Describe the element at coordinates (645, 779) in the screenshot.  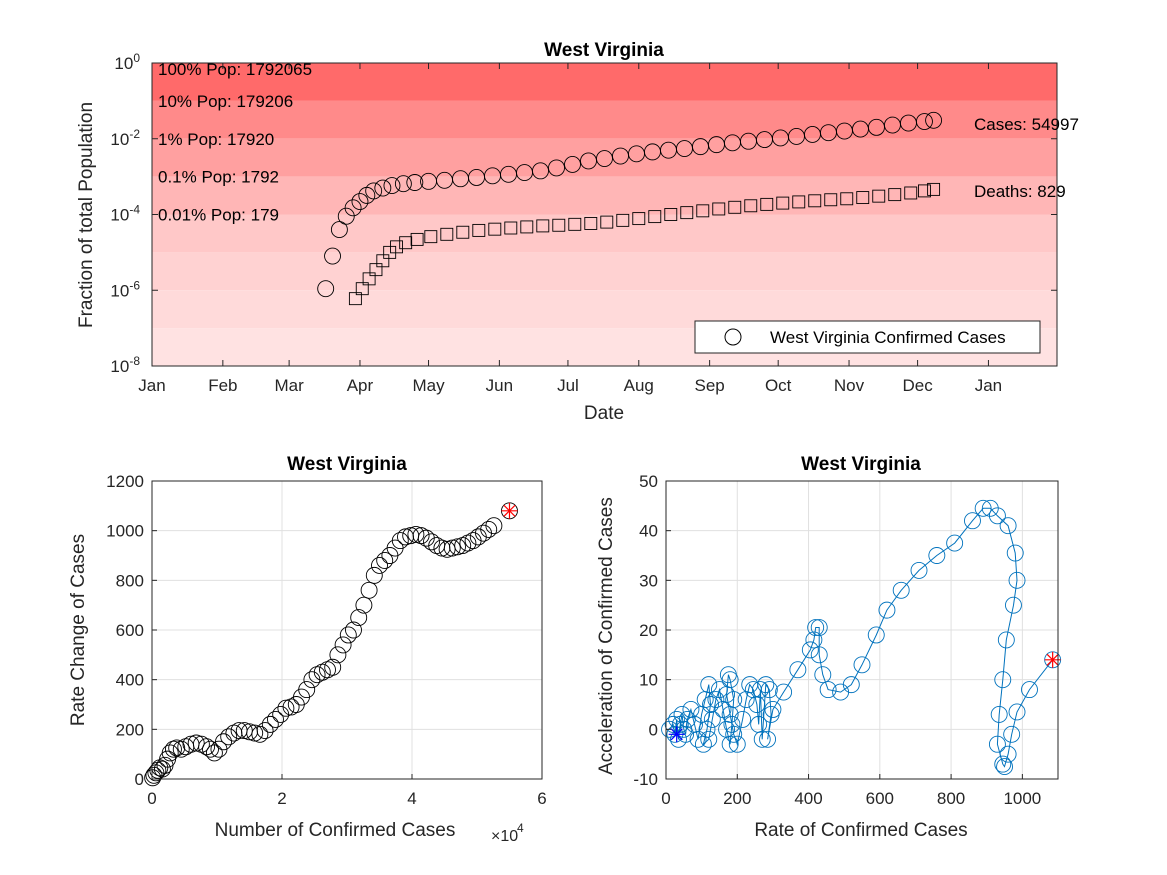
I see `y-tick-label: -10` at that location.